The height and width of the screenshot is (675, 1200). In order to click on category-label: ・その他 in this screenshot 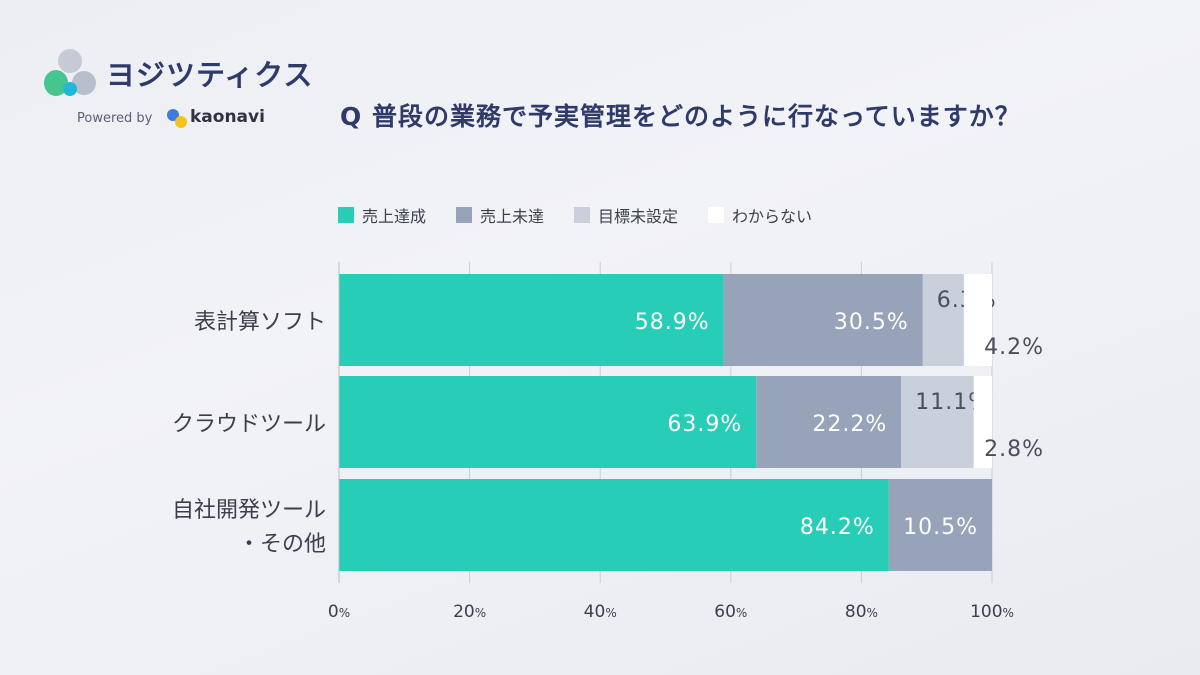, I will do `click(282, 544)`.